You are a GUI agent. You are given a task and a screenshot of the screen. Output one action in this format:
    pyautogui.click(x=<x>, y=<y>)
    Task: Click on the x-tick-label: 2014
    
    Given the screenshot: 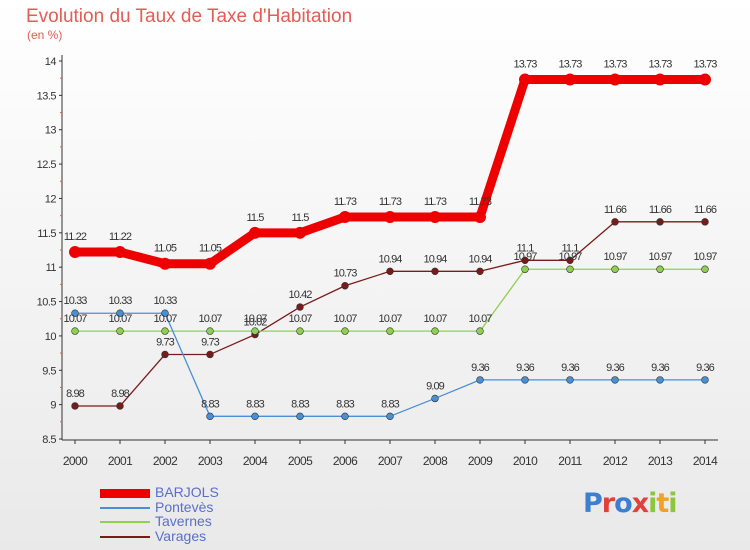 What is the action you would take?
    pyautogui.click(x=705, y=461)
    